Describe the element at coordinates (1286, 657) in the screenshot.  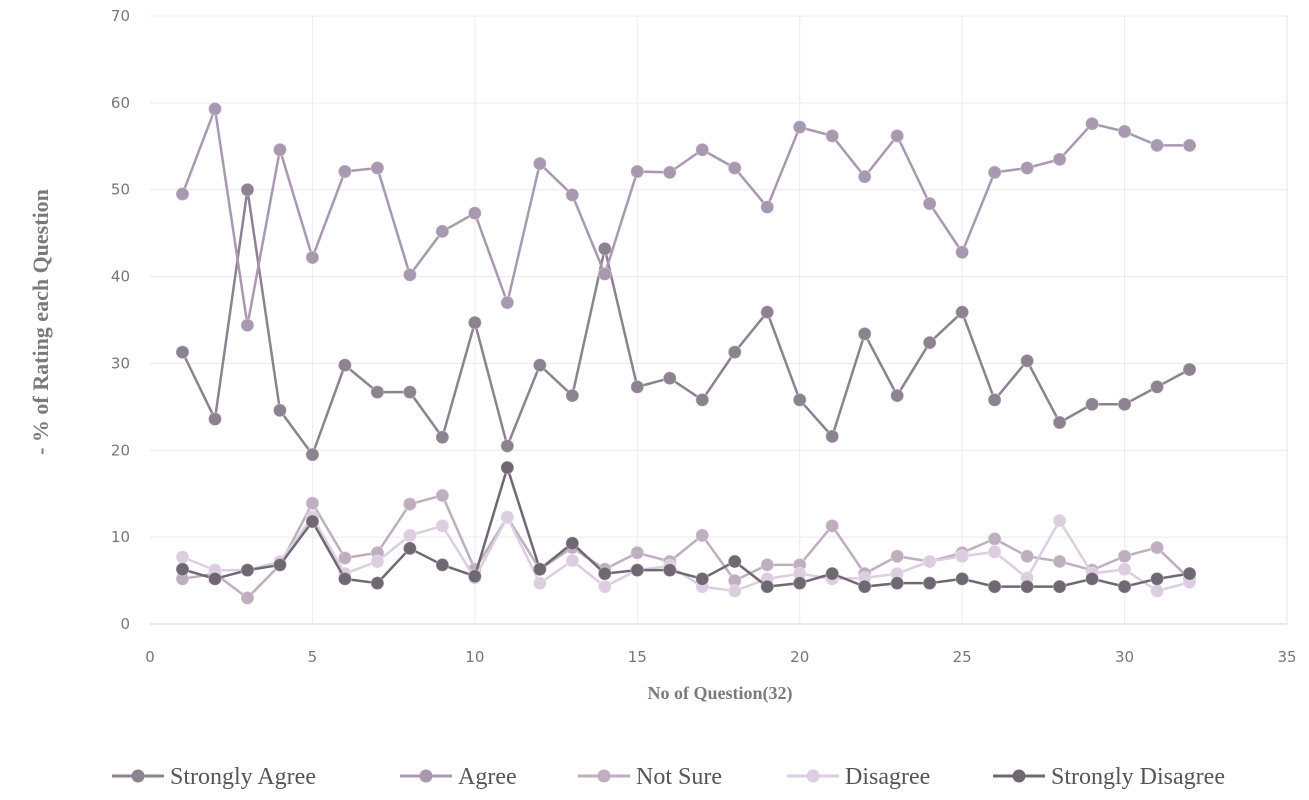
I see `x-tick-label: 35` at that location.